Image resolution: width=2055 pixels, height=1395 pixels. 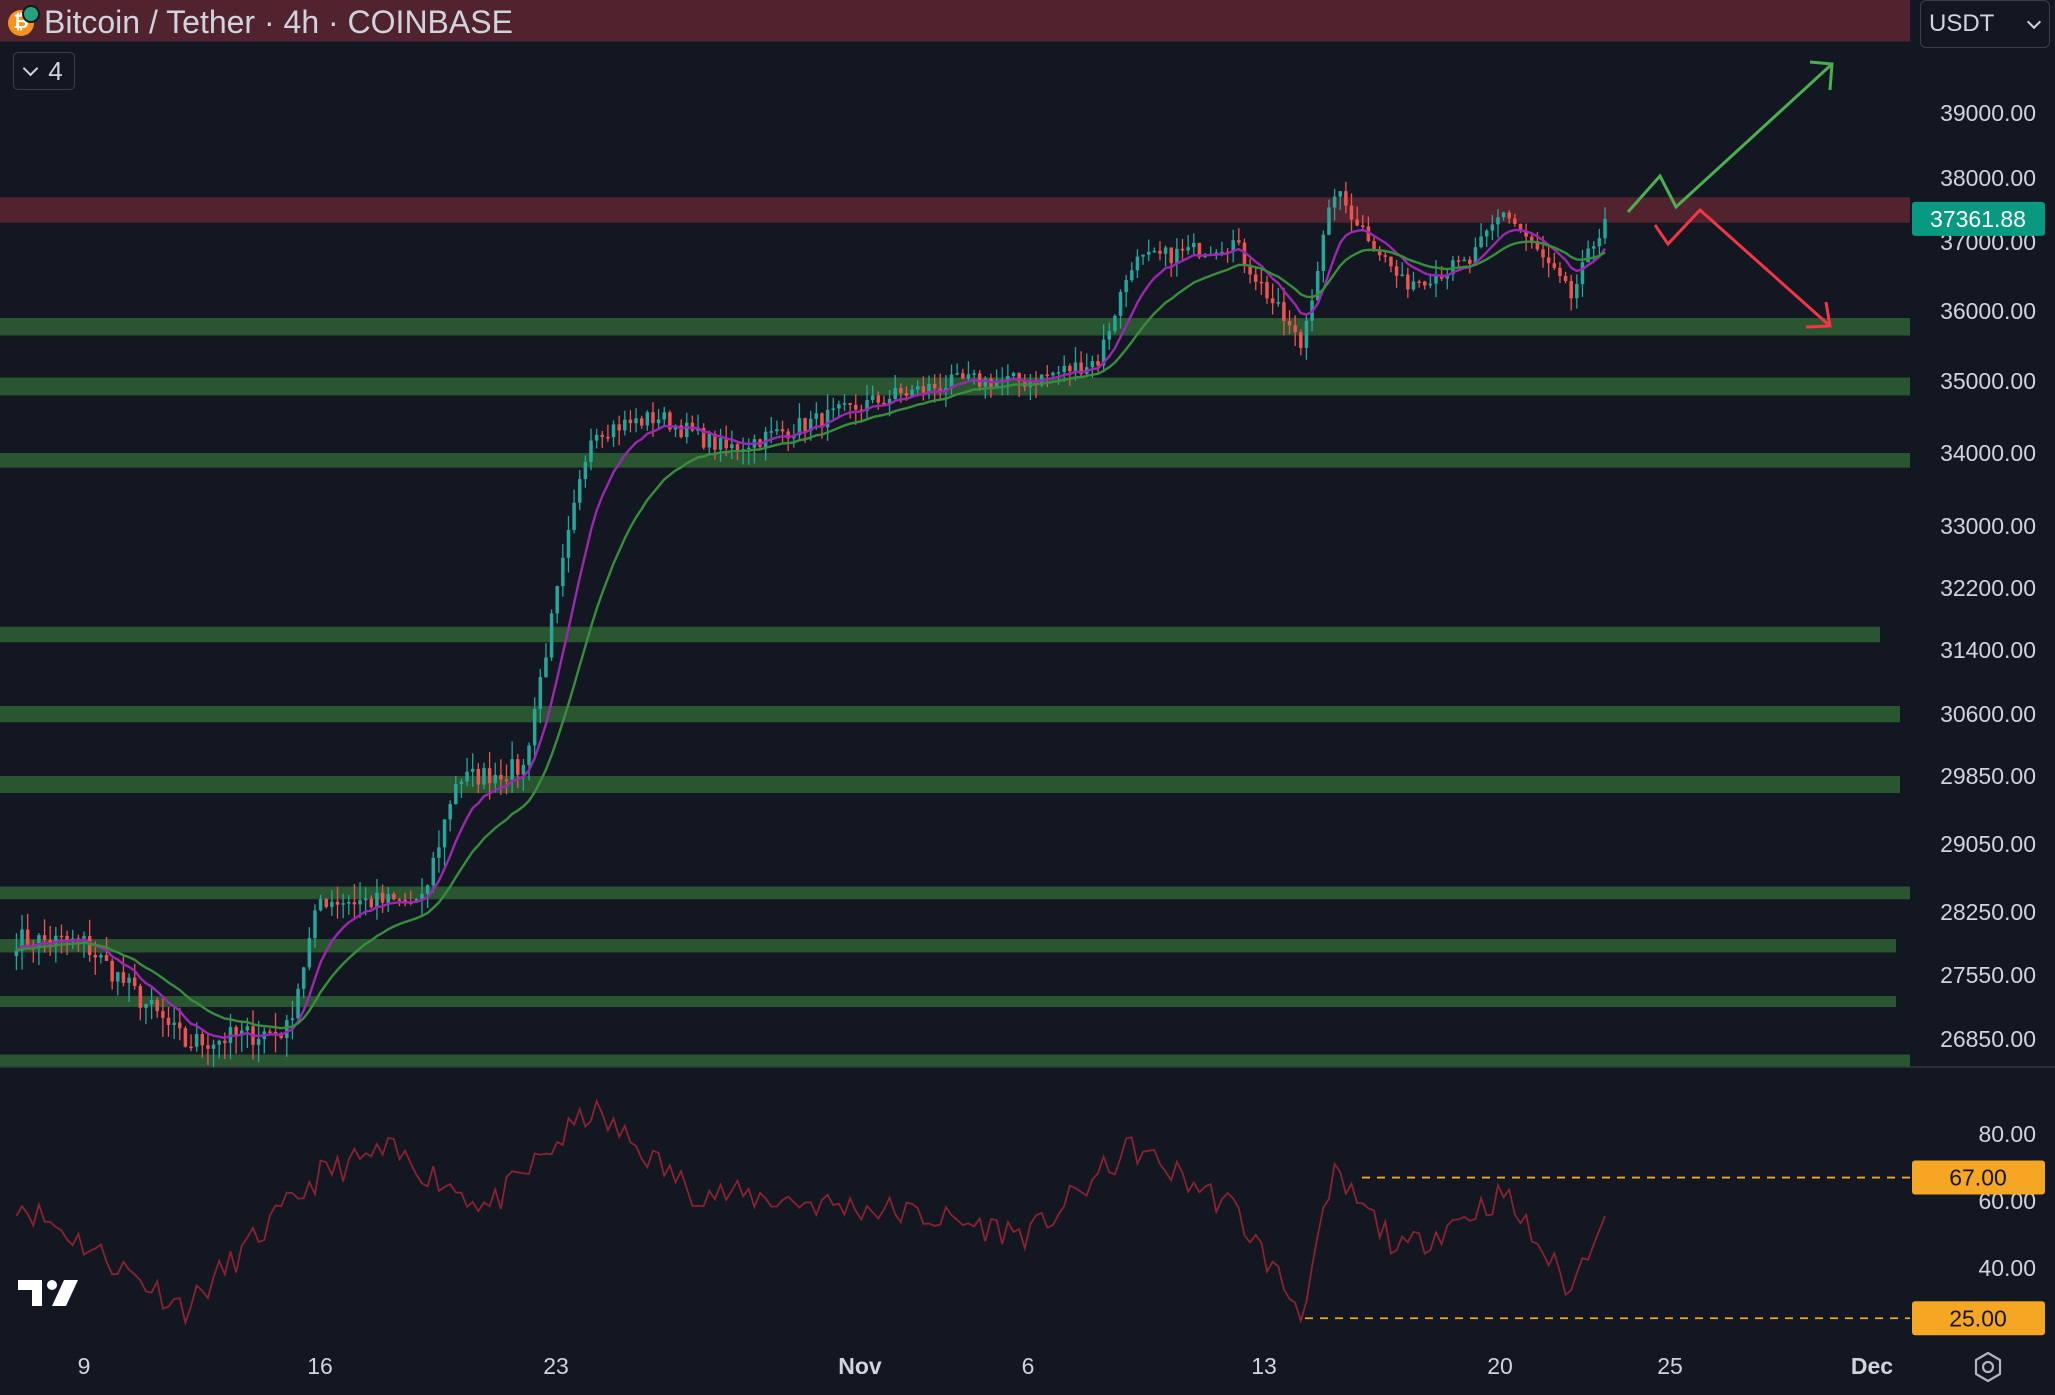 I want to click on currency-selector: USDT, so click(x=1985, y=24).